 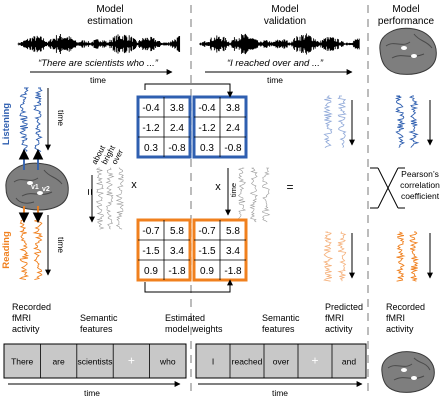 What do you see at coordinates (58, 362) in the screenshot?
I see `word-cell: are` at bounding box center [58, 362].